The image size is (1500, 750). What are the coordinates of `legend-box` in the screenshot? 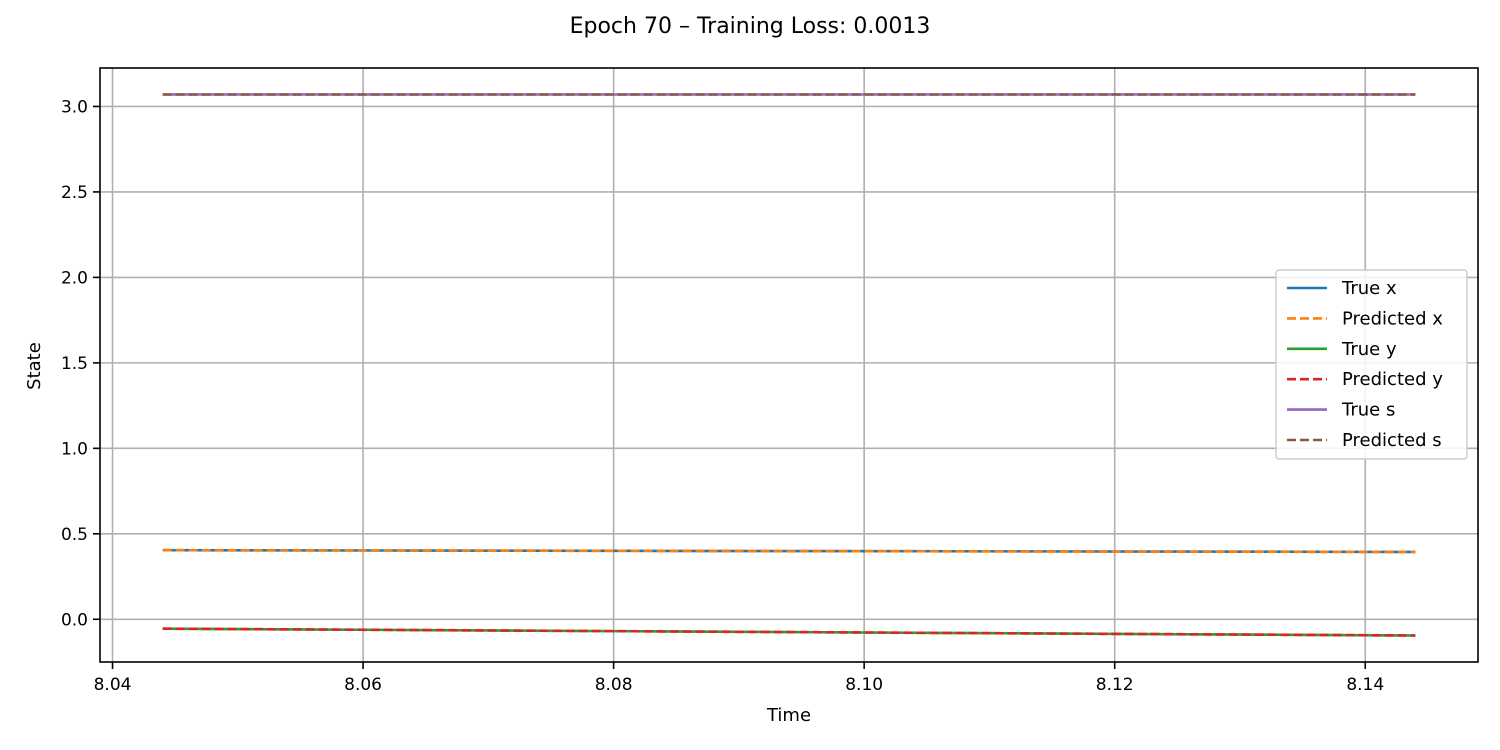 It's located at (1371, 364).